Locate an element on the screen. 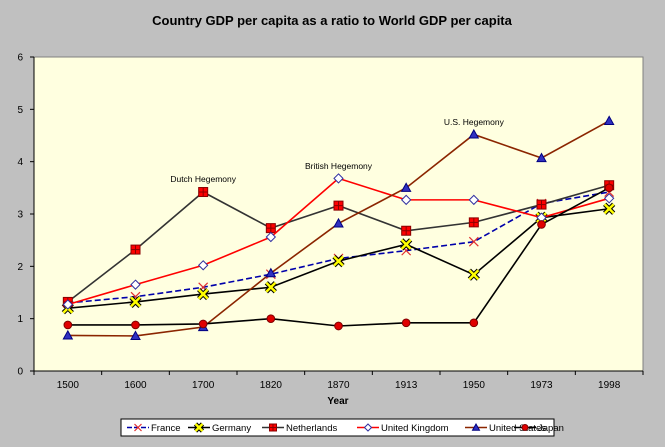 The image size is (665, 447). x-tick-label: 1600 is located at coordinates (135, 385).